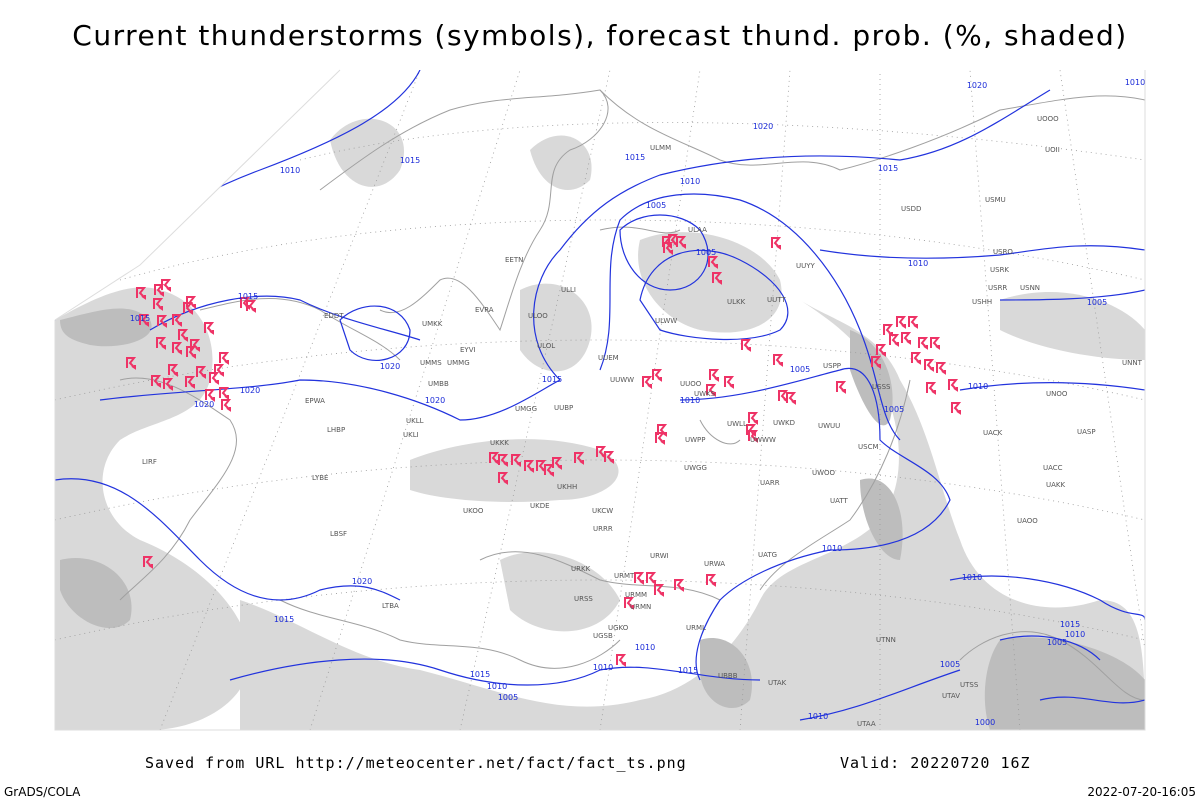 This screenshot has width=1200, height=800. I want to click on station-label: UATG, so click(767, 555).